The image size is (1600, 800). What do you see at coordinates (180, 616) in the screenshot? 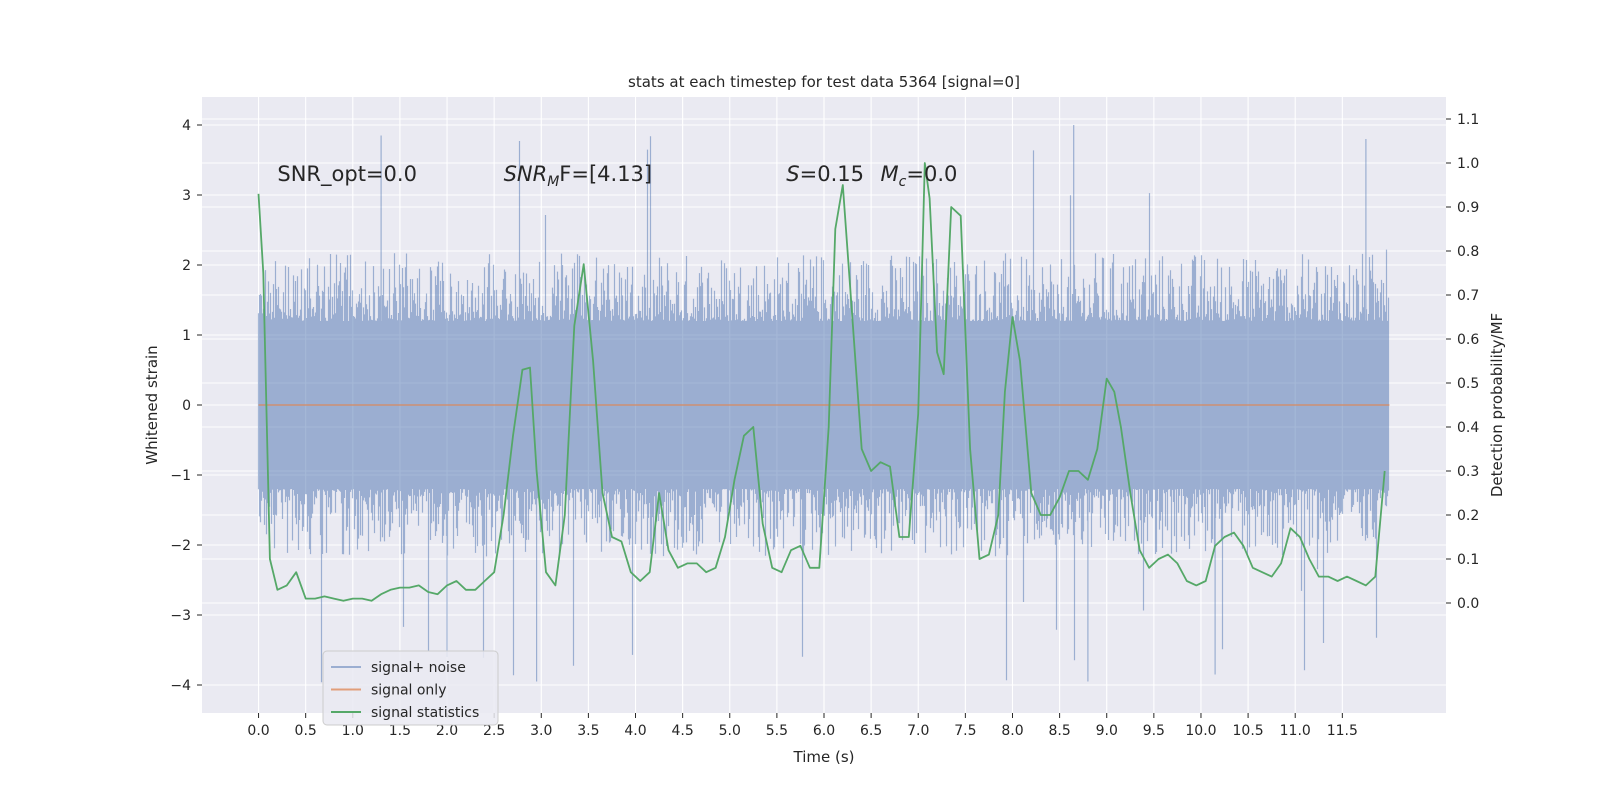
I see `y-tick-label: −3` at bounding box center [180, 616].